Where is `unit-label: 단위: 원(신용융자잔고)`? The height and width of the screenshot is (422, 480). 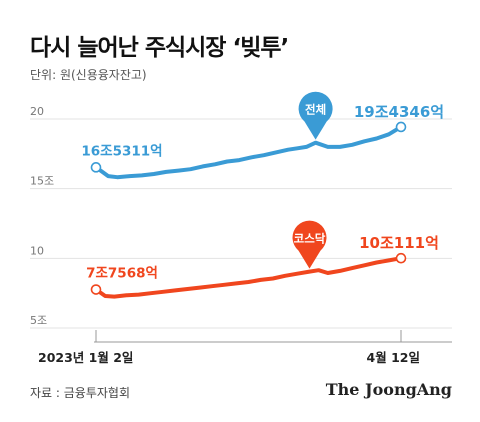
unit-label: 단위: 원(신용융자잔고) is located at coordinates (88, 75).